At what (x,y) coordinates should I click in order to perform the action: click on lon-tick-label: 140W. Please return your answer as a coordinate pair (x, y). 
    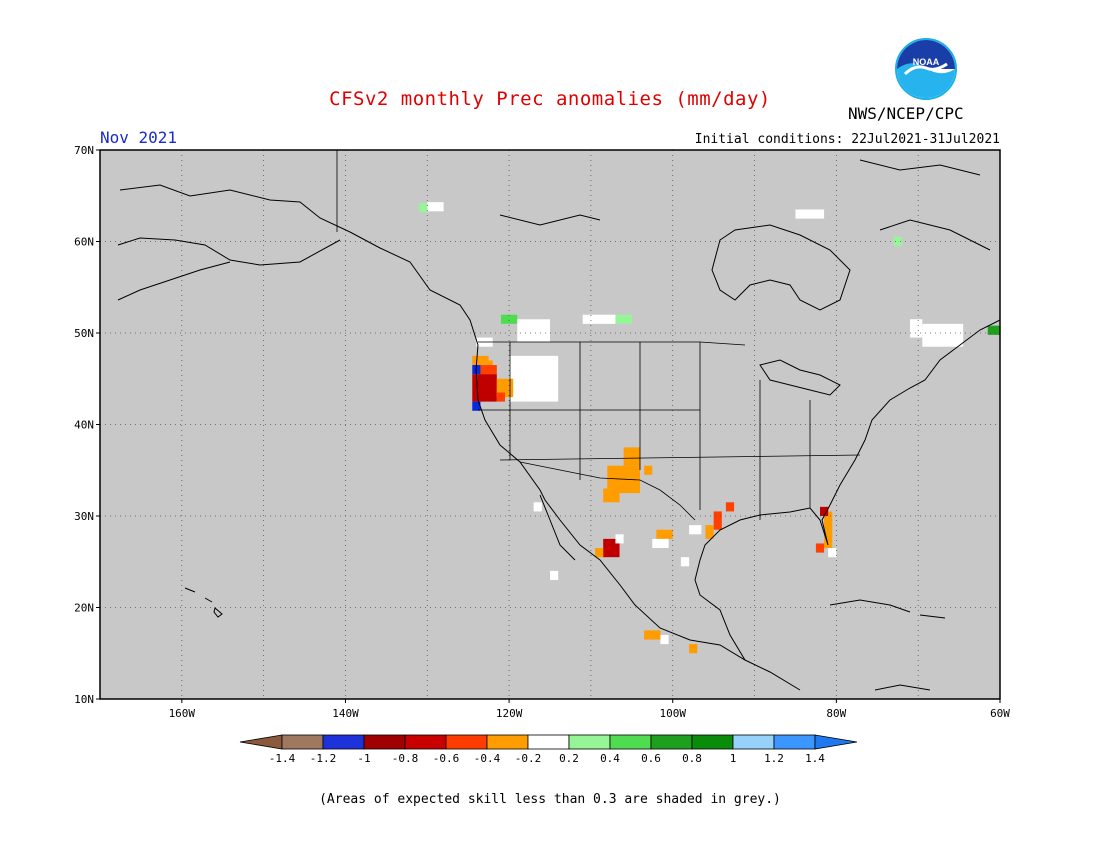
    Looking at the image, I should click on (345, 713).